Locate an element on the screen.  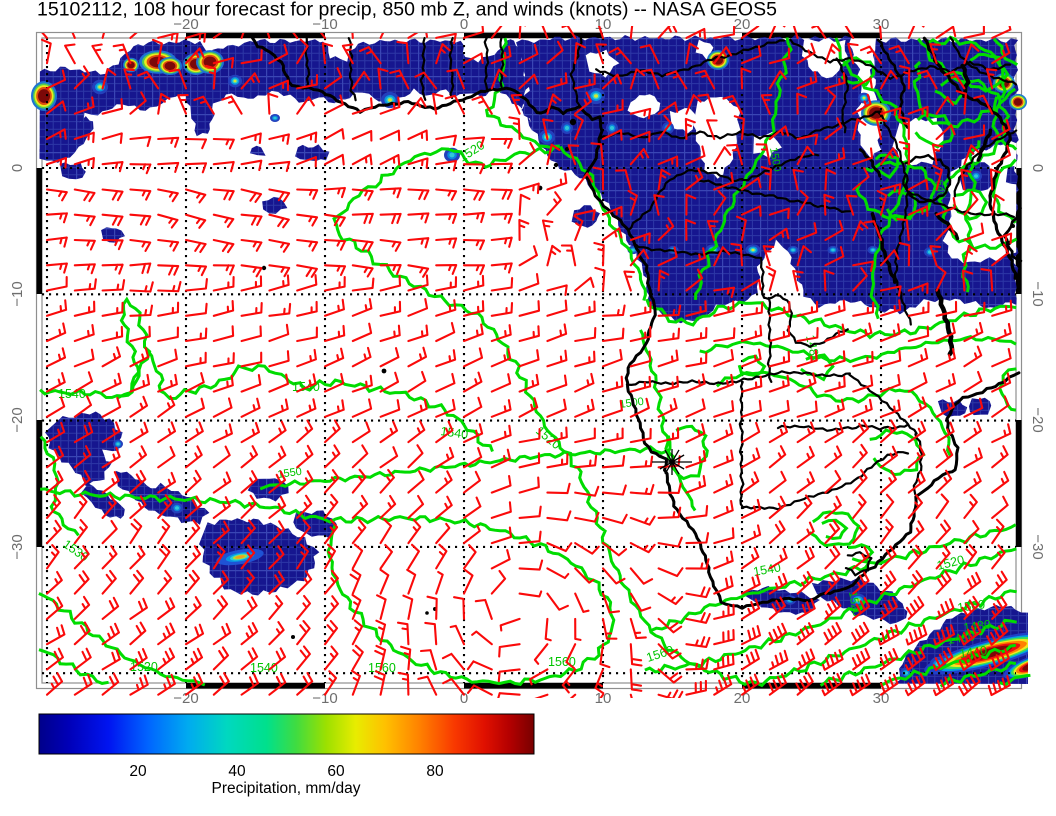
svg-text: 80 is located at coordinates (435, 771).